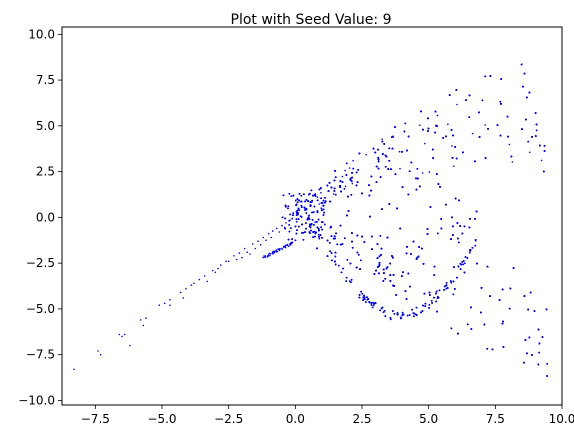 This screenshot has height=440, width=574. I want to click on chart-title: Plot with Seed Value: 9, so click(311, 20).